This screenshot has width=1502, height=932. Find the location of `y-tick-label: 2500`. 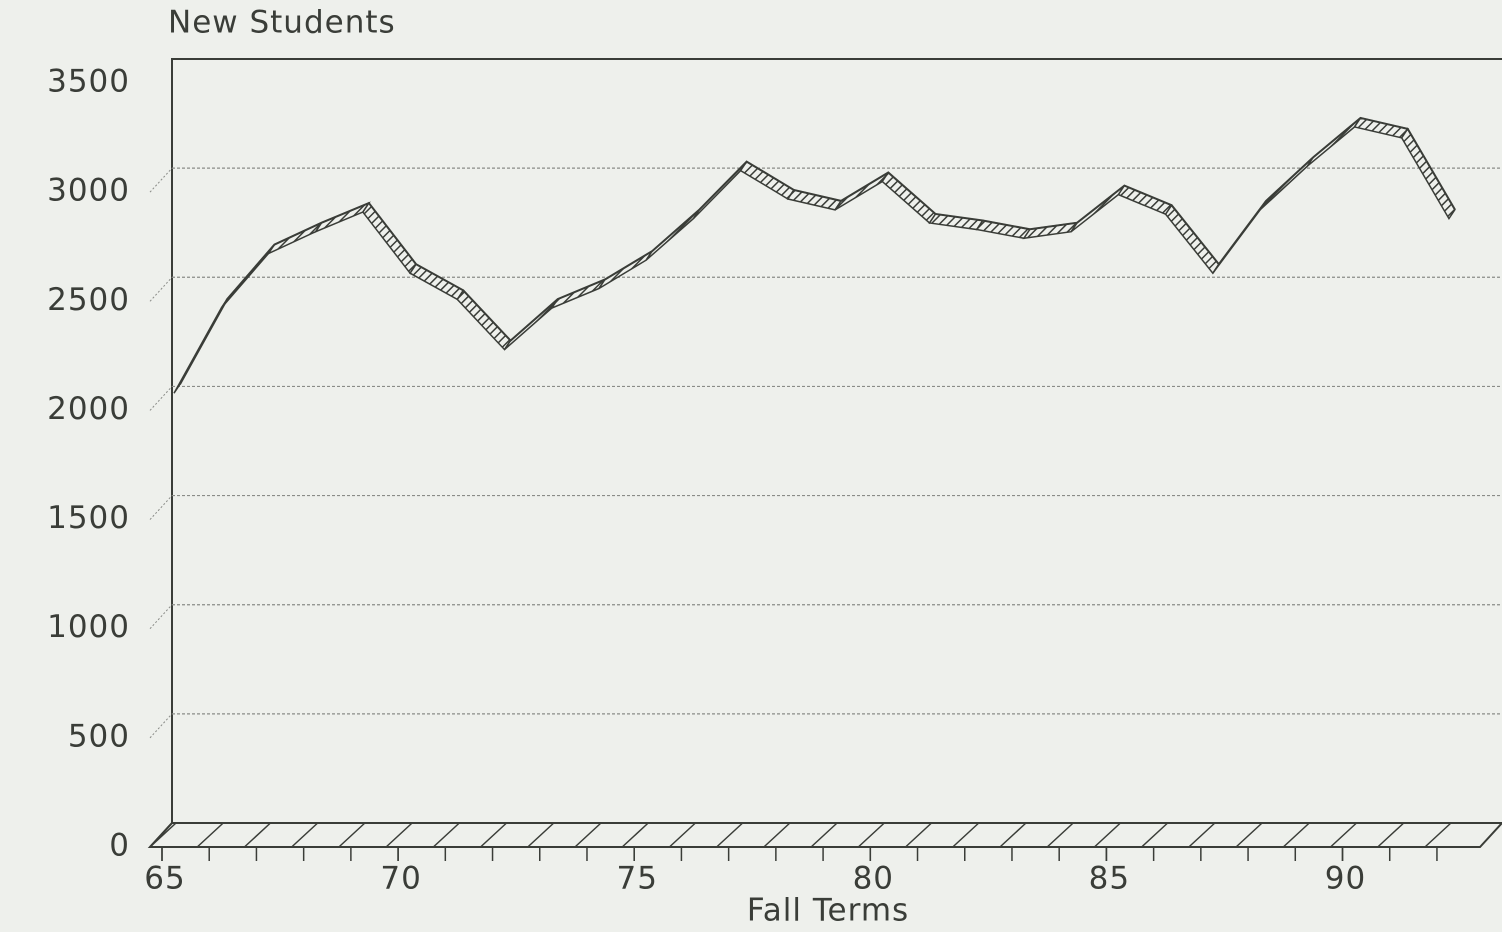

y-tick-label: 2500 is located at coordinates (88, 300).